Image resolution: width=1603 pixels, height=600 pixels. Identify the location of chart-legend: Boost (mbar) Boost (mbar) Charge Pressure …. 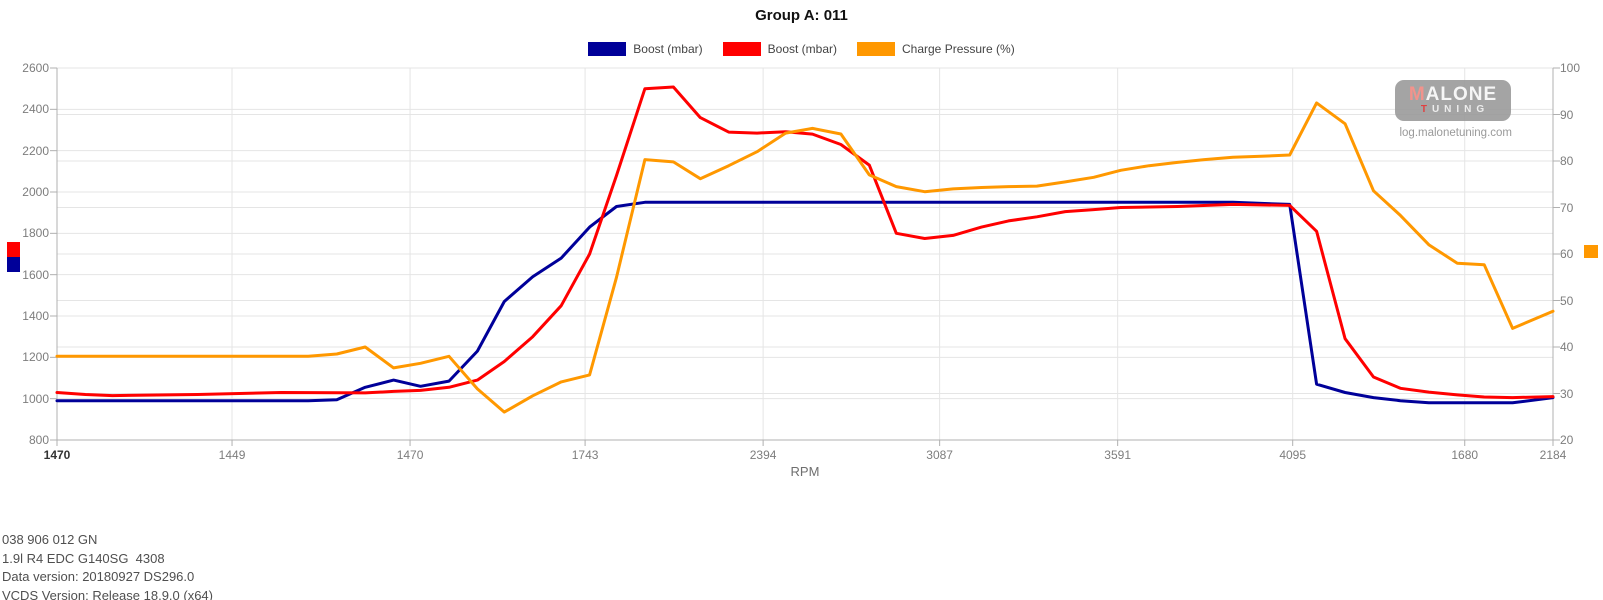
(801, 49).